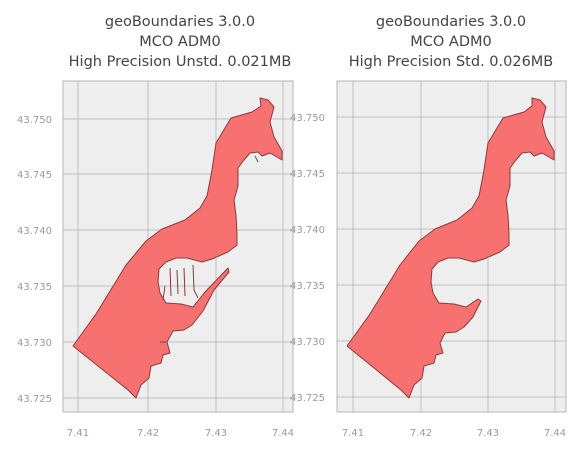  Describe the element at coordinates (180, 62) in the screenshot. I see `title-line-3: High Precision Unstd. 0.021MB` at that location.